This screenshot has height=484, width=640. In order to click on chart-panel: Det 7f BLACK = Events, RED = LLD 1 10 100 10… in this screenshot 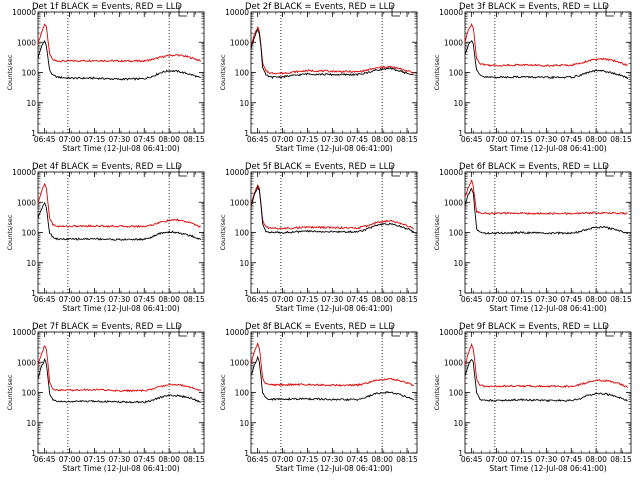, I will do `click(105, 397)`.